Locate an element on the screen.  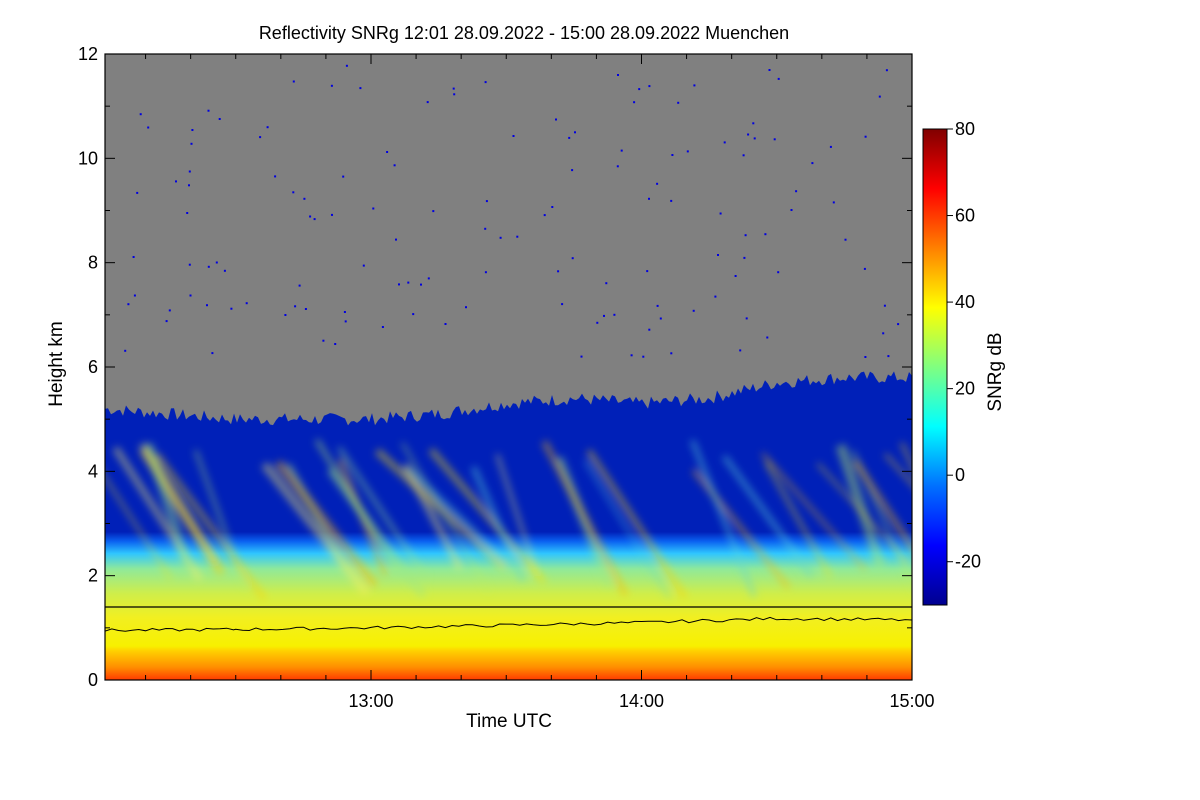
colorbar-tick-label: 20 is located at coordinates (965, 389).